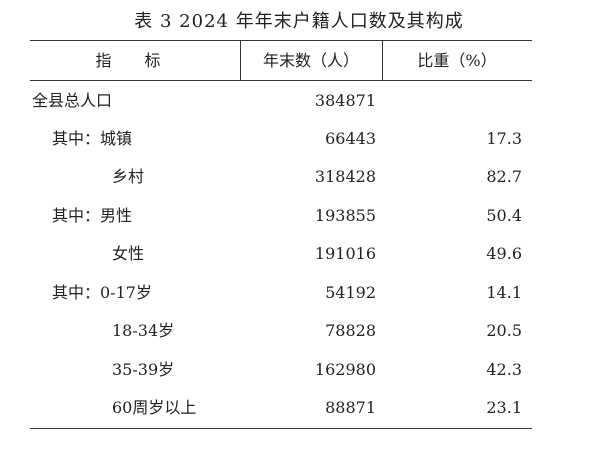 The width and height of the screenshot is (598, 453). What do you see at coordinates (350, 330) in the screenshot?
I see `row-count: 78828` at bounding box center [350, 330].